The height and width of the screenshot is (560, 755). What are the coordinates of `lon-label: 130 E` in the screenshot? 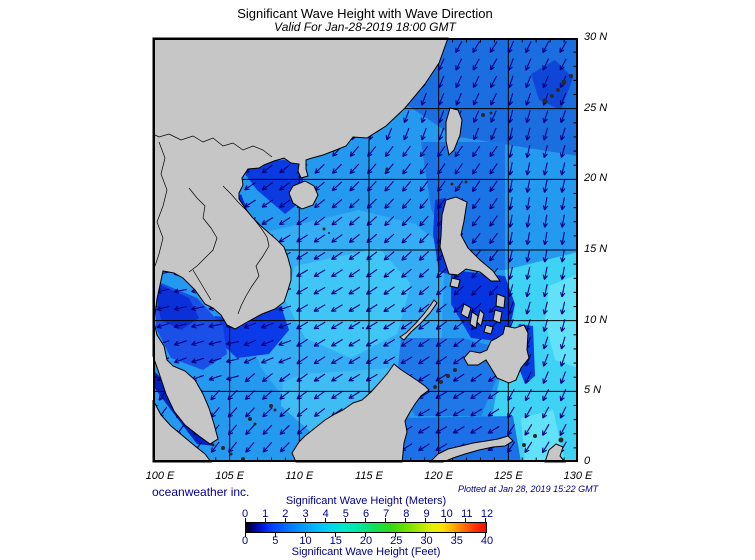 It's located at (578, 476).